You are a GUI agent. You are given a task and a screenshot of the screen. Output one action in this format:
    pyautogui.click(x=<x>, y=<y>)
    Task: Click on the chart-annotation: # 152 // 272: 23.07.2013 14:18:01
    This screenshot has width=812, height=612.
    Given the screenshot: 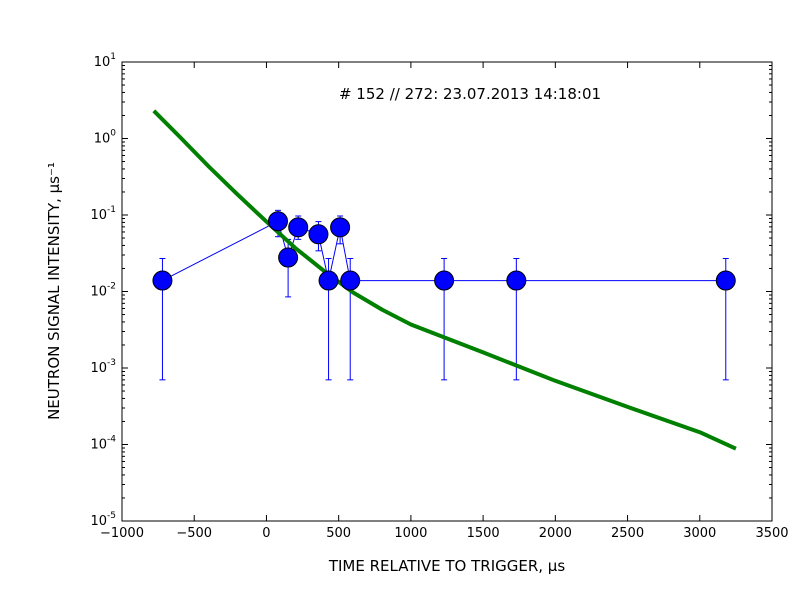 What is the action you would take?
    pyautogui.click(x=470, y=94)
    